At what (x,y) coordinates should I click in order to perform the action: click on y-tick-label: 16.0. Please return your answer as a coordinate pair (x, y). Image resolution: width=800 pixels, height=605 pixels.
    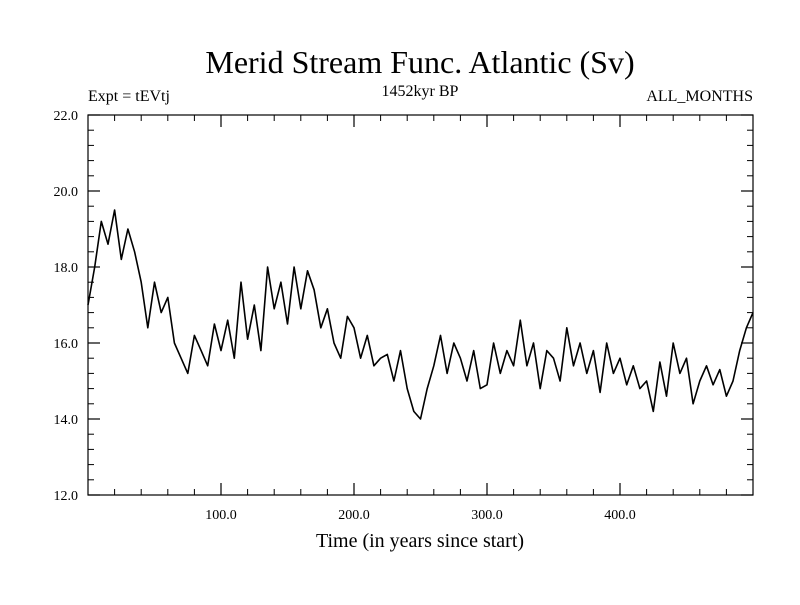
    Looking at the image, I should click on (66, 344).